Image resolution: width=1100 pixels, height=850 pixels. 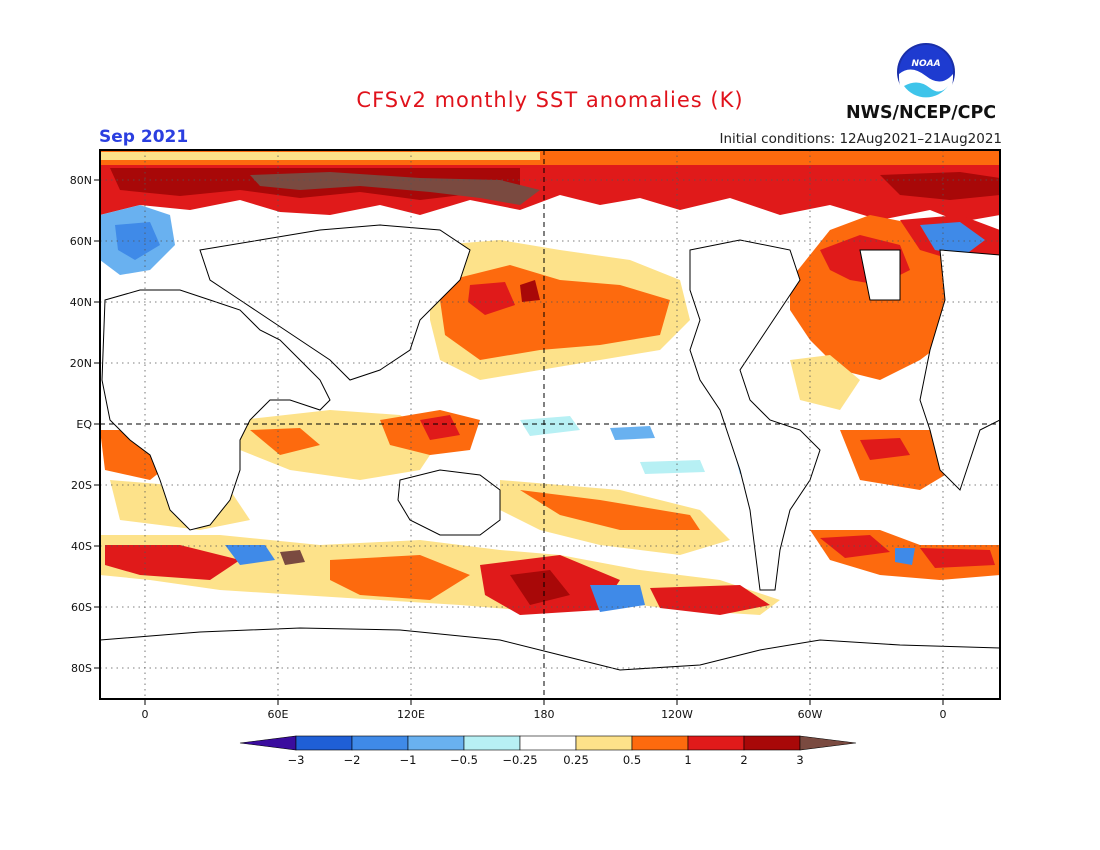 What do you see at coordinates (687, 760) in the screenshot?
I see `colorbar-label: 1` at bounding box center [687, 760].